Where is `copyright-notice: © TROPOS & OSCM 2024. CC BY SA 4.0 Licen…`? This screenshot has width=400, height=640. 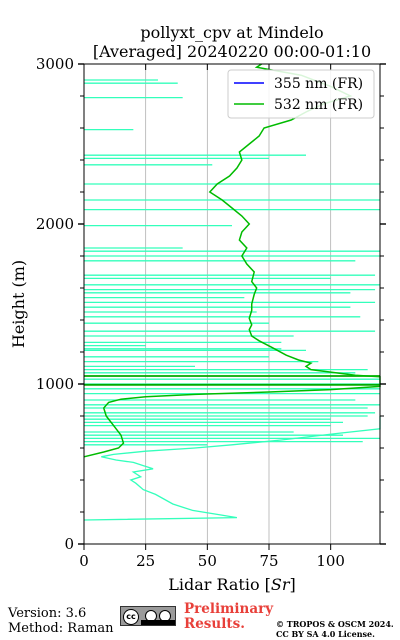
copyright-notice: © TROPOS & OSCM 2024. CC BY SA 4.0 Licen… is located at coordinates (335, 629).